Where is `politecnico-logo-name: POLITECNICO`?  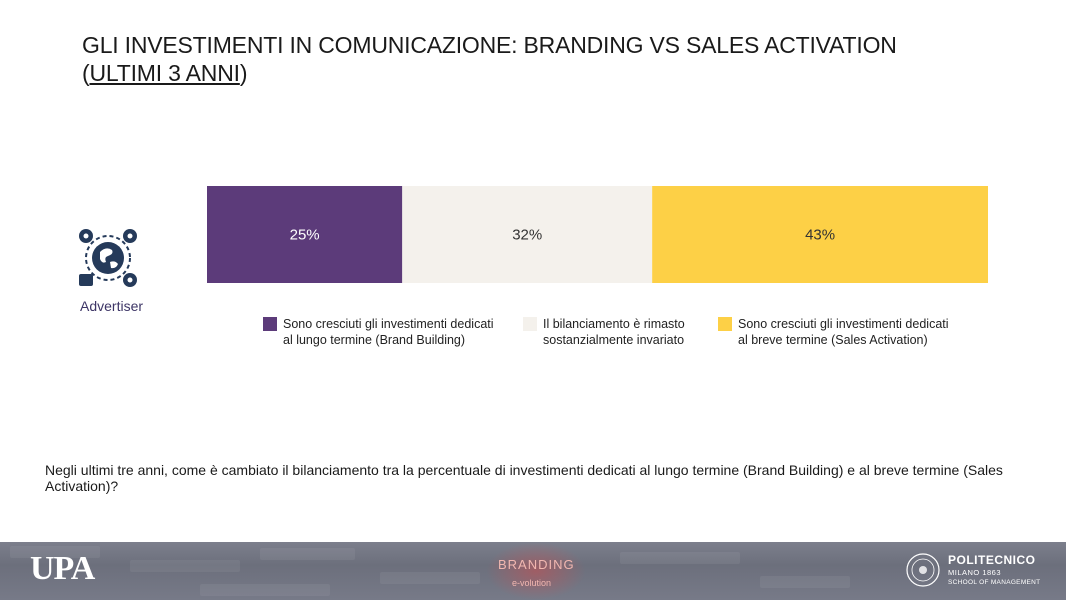 politecnico-logo-name: POLITECNICO is located at coordinates (992, 560).